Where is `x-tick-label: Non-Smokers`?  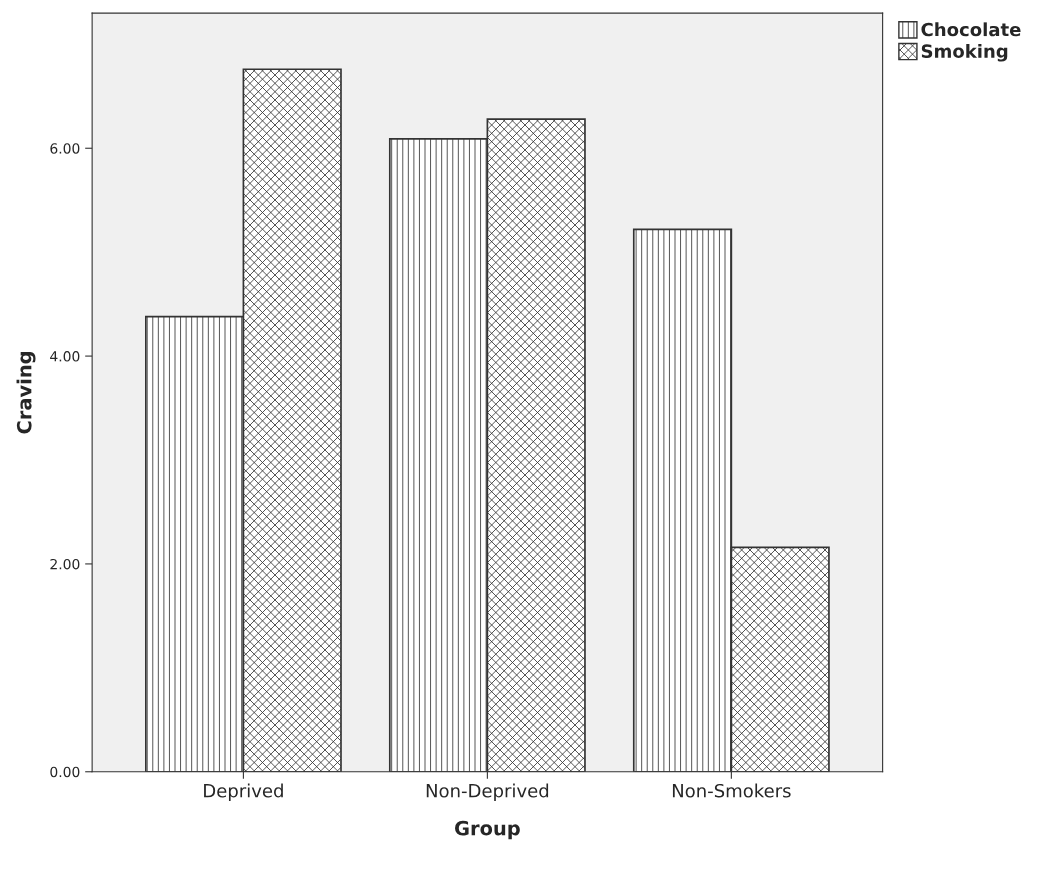
x-tick-label: Non-Smokers is located at coordinates (731, 790).